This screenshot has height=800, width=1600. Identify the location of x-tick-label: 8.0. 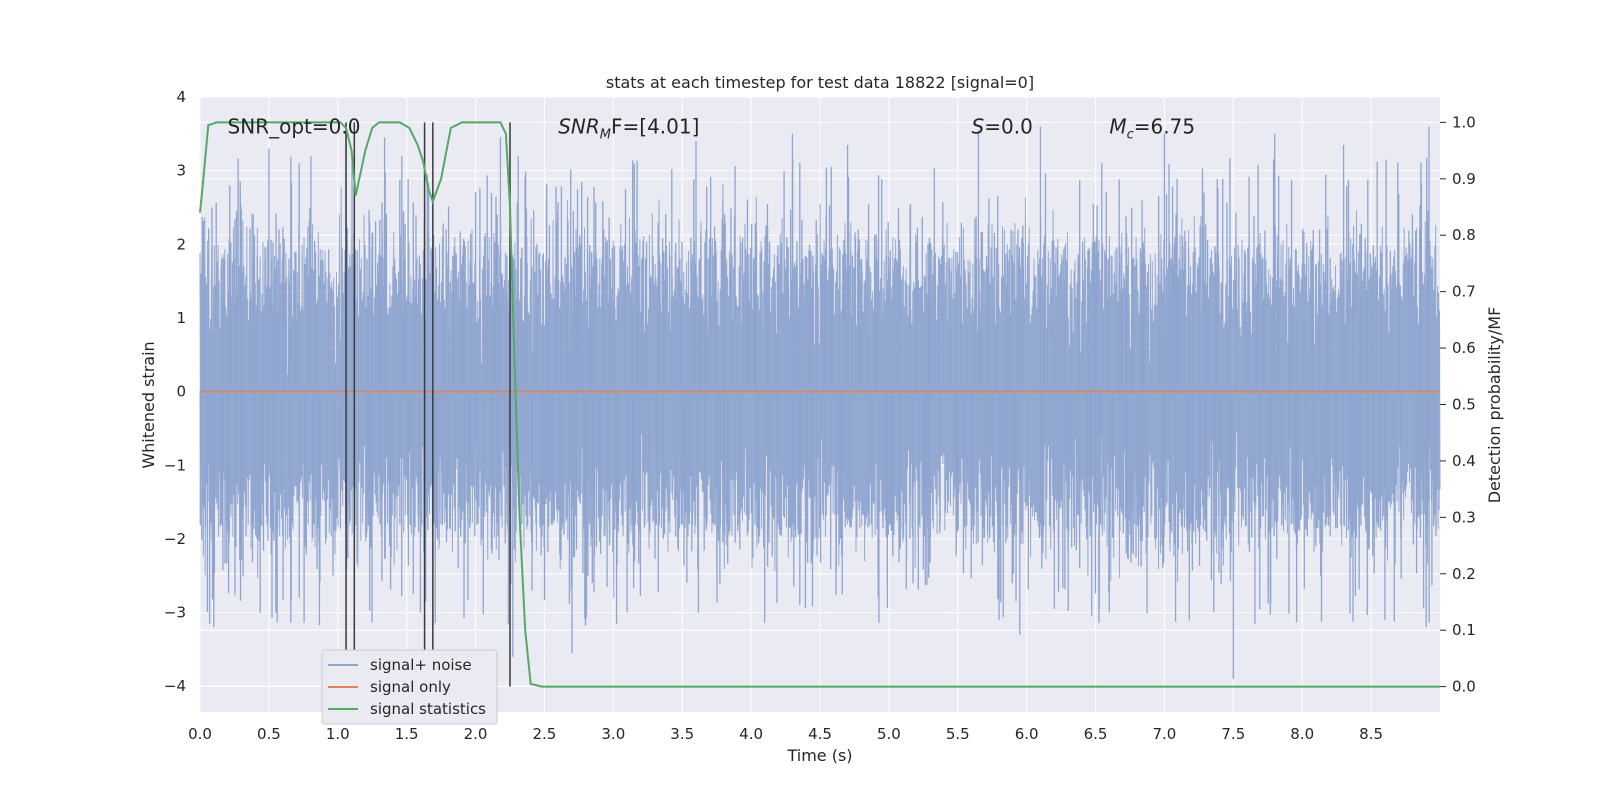
(1302, 734).